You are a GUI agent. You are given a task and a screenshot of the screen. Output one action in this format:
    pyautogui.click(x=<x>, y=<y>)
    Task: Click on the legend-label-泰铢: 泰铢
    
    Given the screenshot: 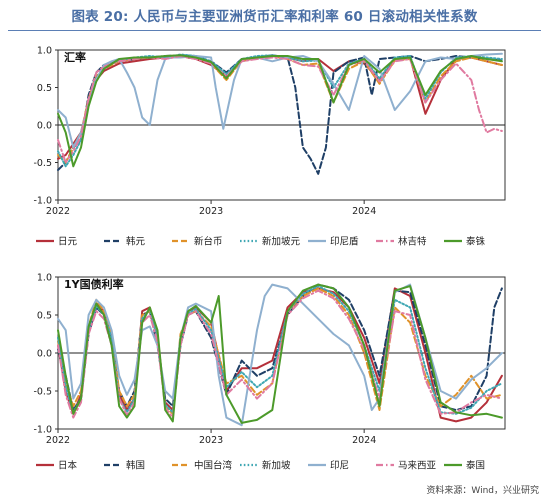 What is the action you would take?
    pyautogui.click(x=476, y=242)
    